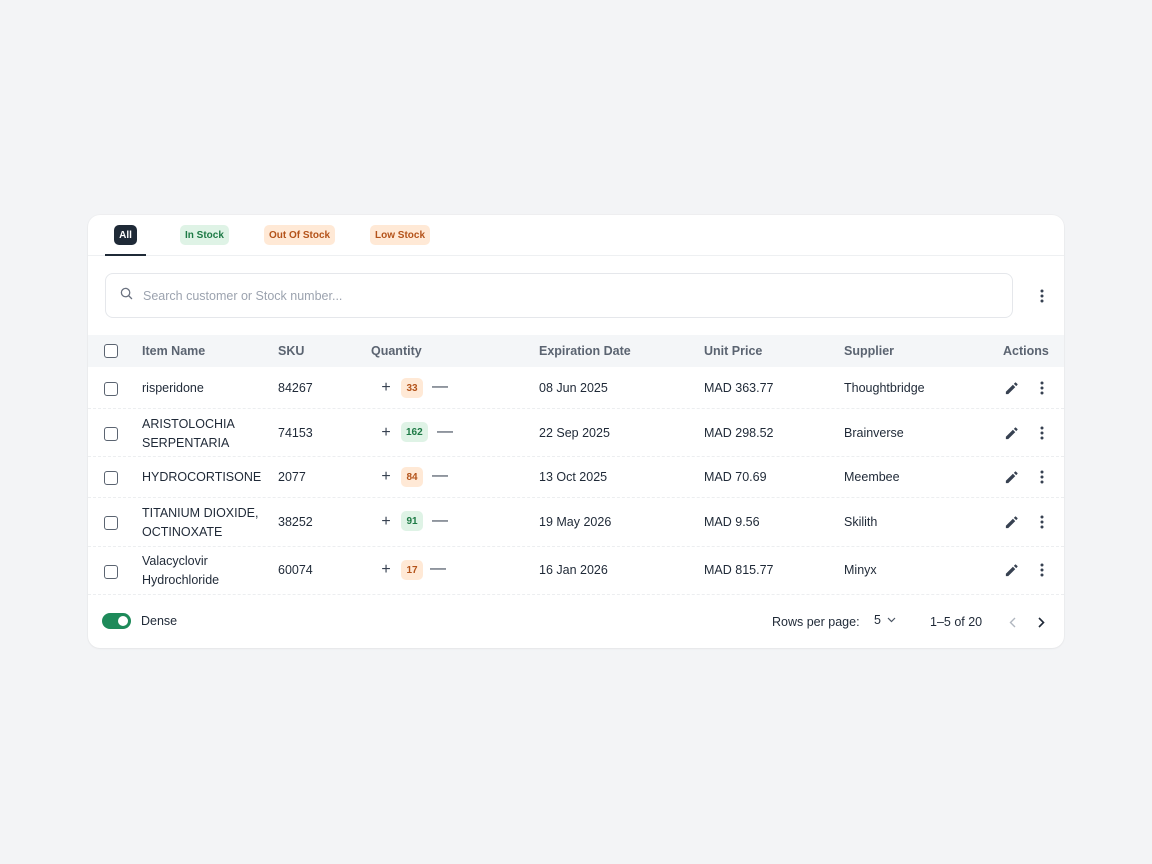 The image size is (1152, 864). I want to click on expiration-date: 16 Jan 2026, so click(573, 570).